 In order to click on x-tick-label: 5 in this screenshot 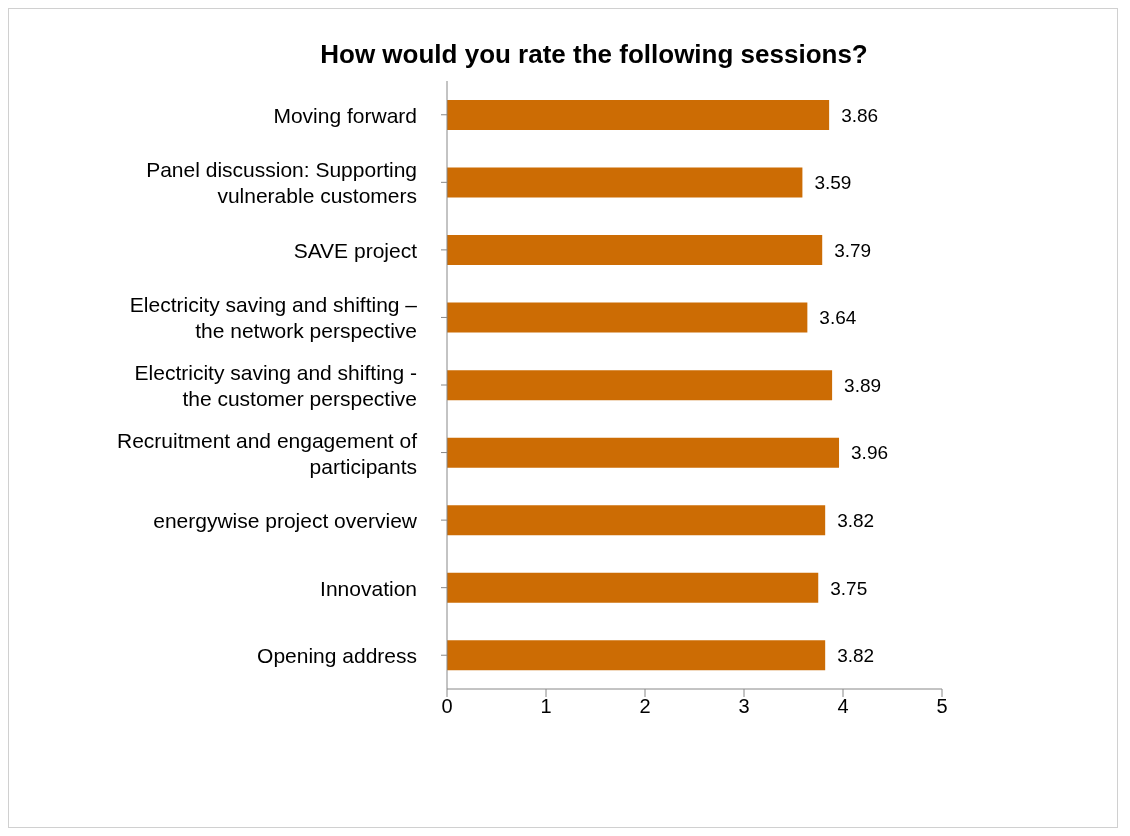, I will do `click(942, 706)`.